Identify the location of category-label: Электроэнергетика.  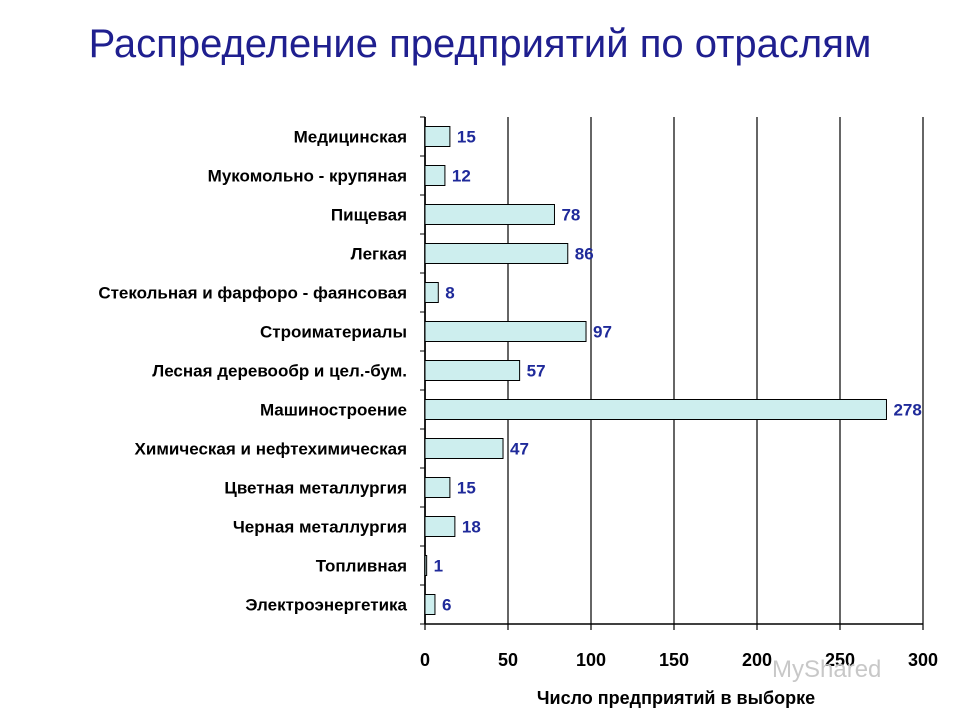
(326, 605).